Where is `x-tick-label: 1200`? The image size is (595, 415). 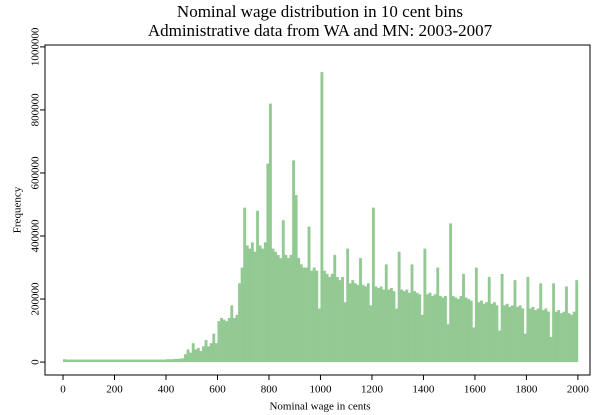 x-tick-label: 1200 is located at coordinates (372, 390).